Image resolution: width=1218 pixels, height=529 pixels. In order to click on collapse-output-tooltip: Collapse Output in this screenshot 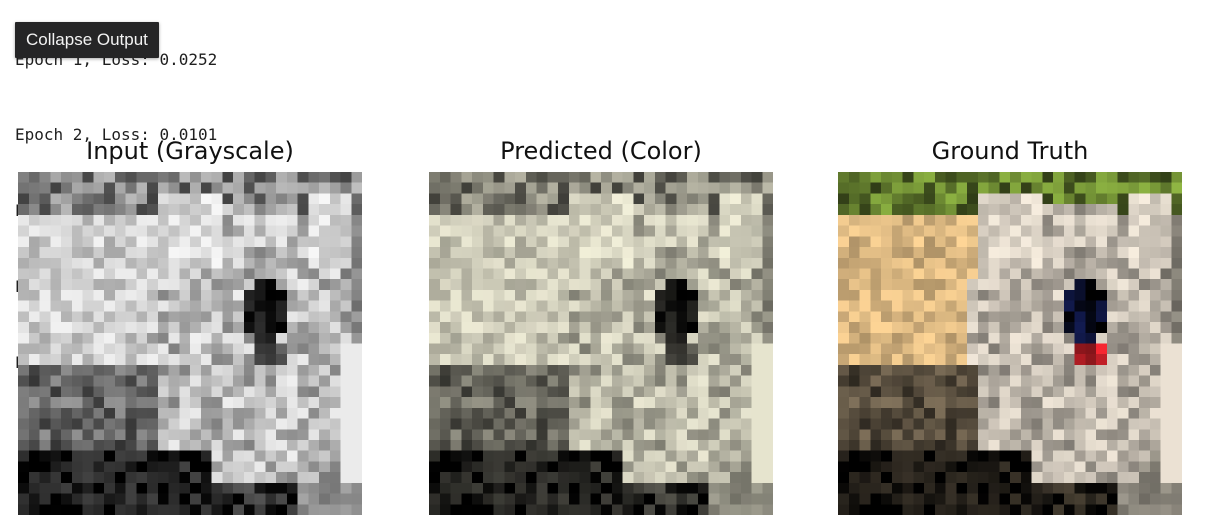, I will do `click(87, 40)`.